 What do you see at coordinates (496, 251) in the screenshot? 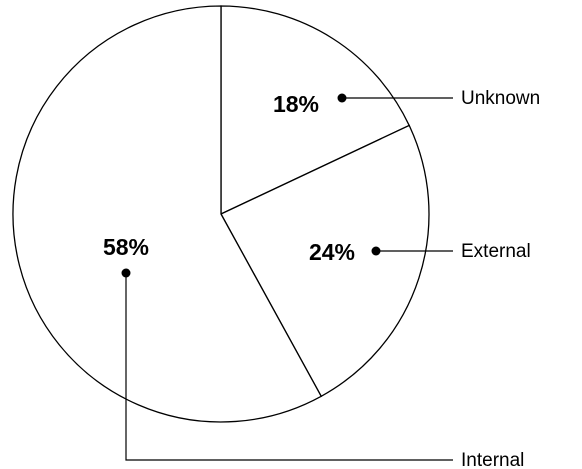
I see `legend-label-external: External` at bounding box center [496, 251].